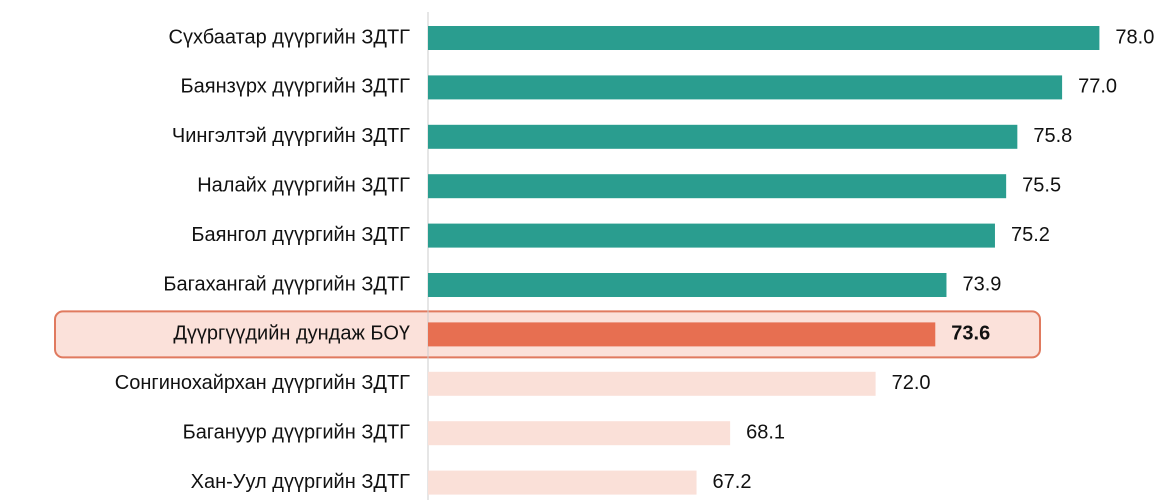 The height and width of the screenshot is (500, 1174). What do you see at coordinates (303, 185) in the screenshot?
I see `category-label: Налайх дүүргийн ЗДТГ` at bounding box center [303, 185].